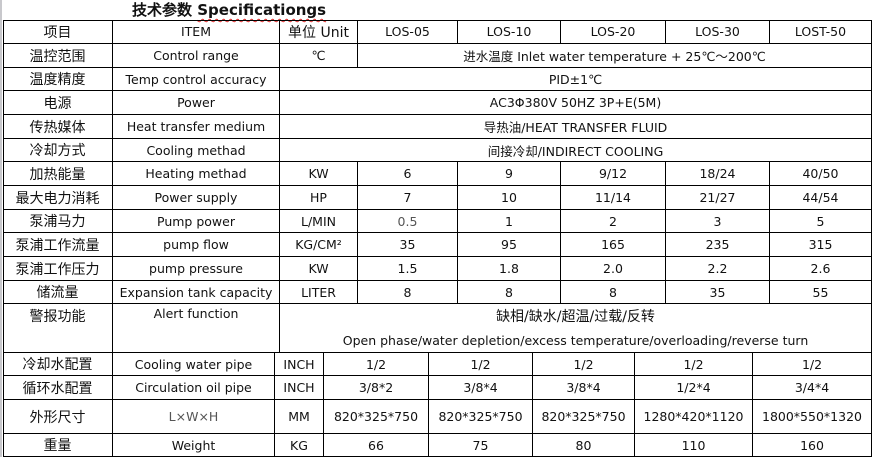 The image size is (873, 457). I want to click on row-label-en-text: Temp control accuracy, so click(196, 79).